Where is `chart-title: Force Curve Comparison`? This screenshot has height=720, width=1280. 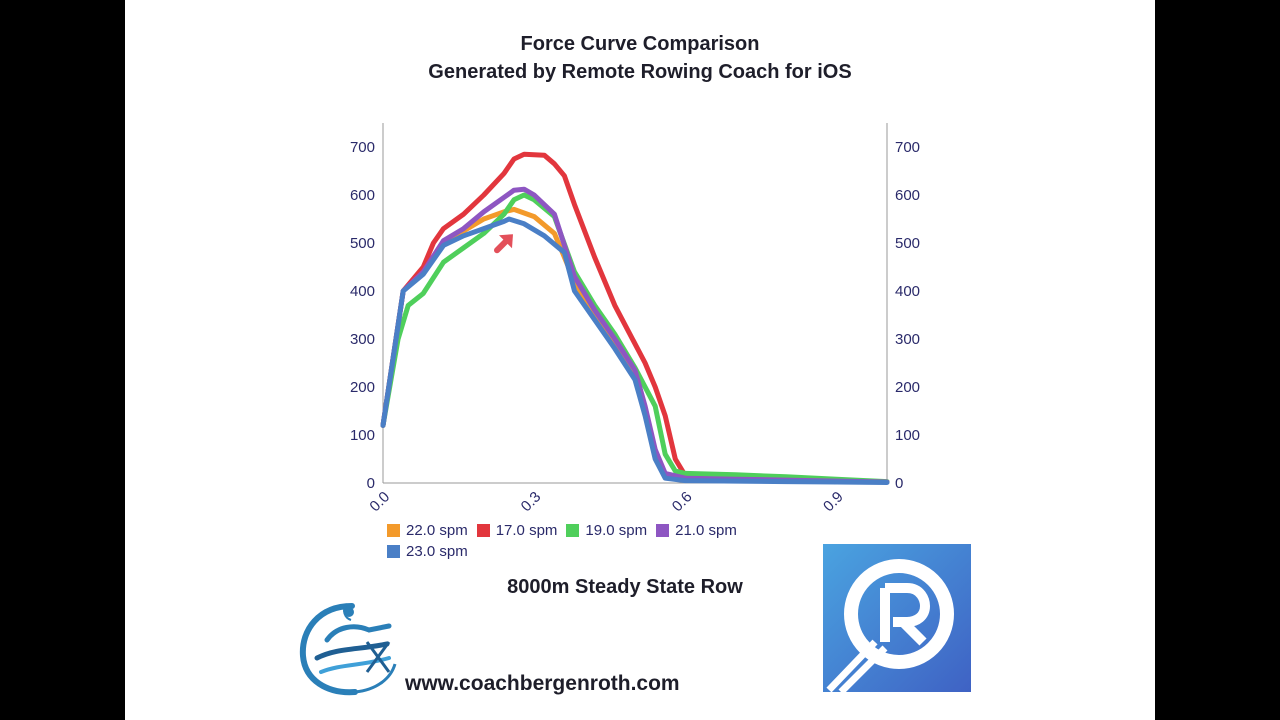 chart-title: Force Curve Comparison is located at coordinates (640, 44).